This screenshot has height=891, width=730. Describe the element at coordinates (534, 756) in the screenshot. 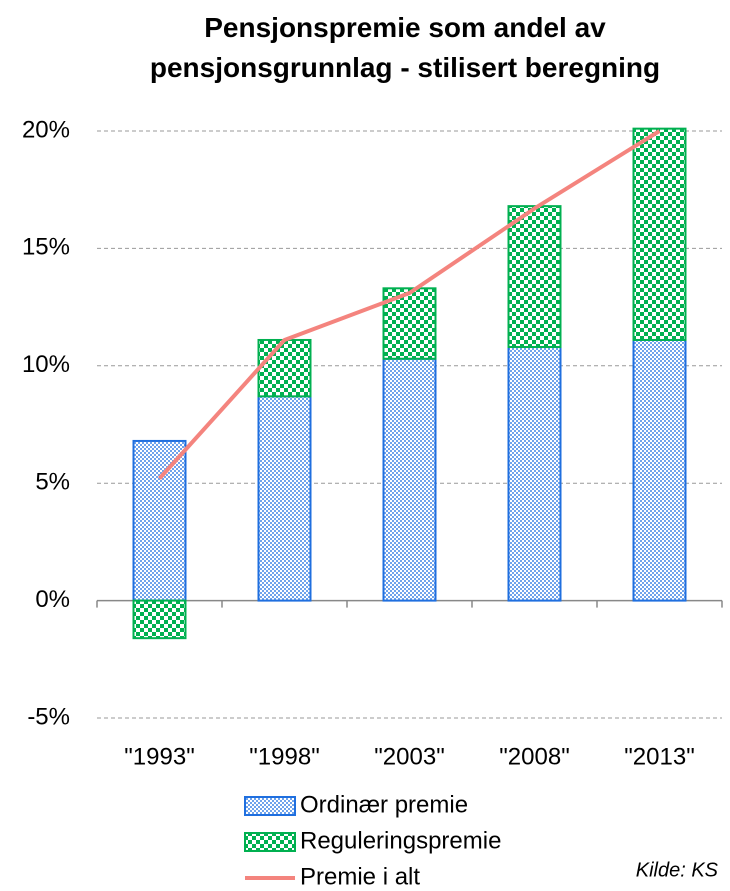

I see `x-tick-label: "2008"` at that location.